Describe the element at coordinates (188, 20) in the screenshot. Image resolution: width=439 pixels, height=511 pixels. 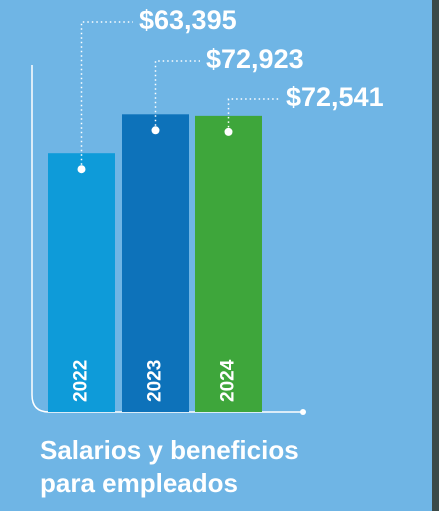
I see `value-label: $63,395` at that location.